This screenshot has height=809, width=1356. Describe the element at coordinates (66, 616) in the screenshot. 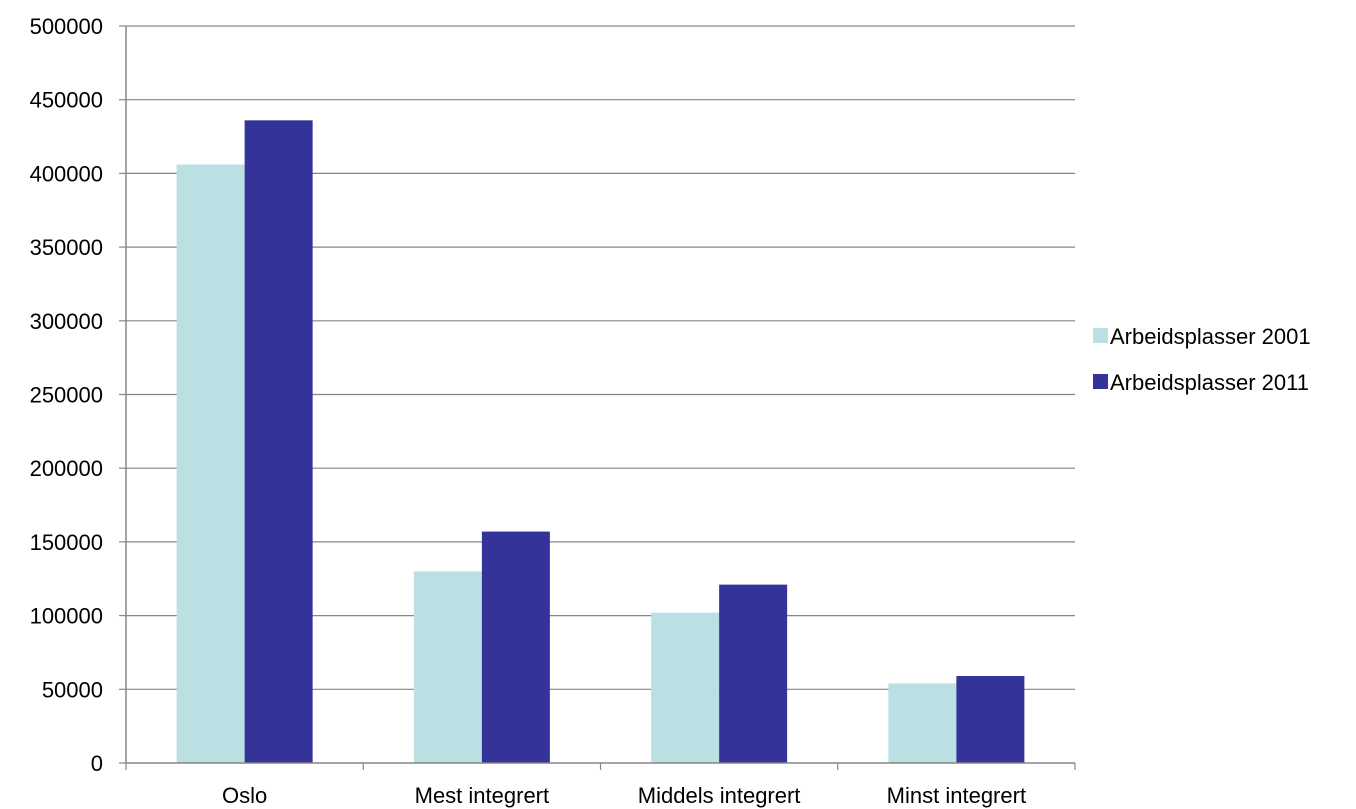

I see `y-tick-label: 100000` at that location.